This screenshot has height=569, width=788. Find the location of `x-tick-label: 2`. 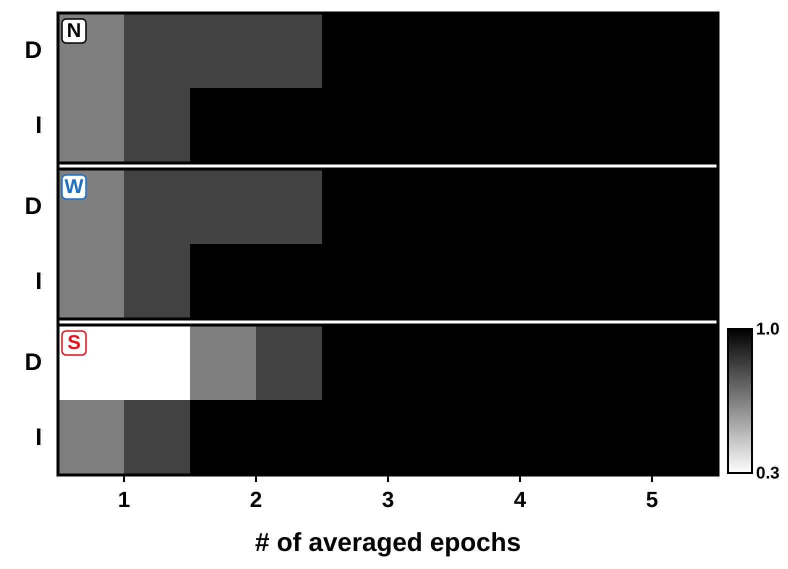

x-tick-label: 2 is located at coordinates (256, 499).